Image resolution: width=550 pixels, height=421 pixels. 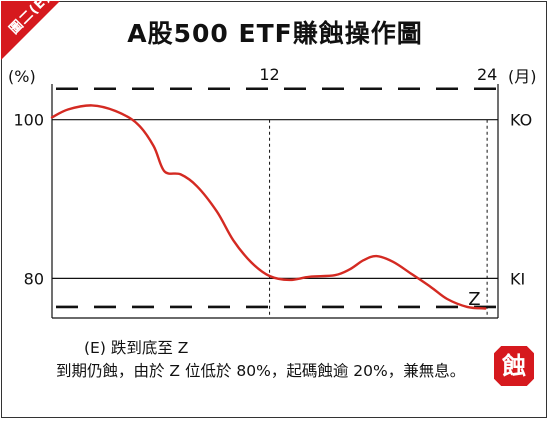 What do you see at coordinates (34, 278) in the screenshot?
I see `y-tick-label-80: 80` at bounding box center [34, 278].